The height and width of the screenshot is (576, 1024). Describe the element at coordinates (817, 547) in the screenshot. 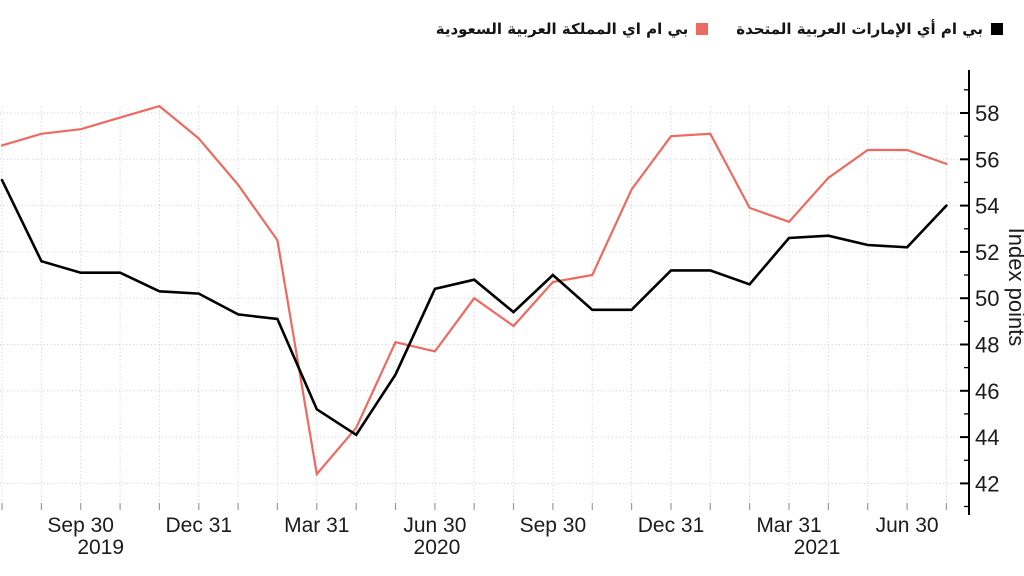

I see `x-axis-year-label: 2021` at that location.